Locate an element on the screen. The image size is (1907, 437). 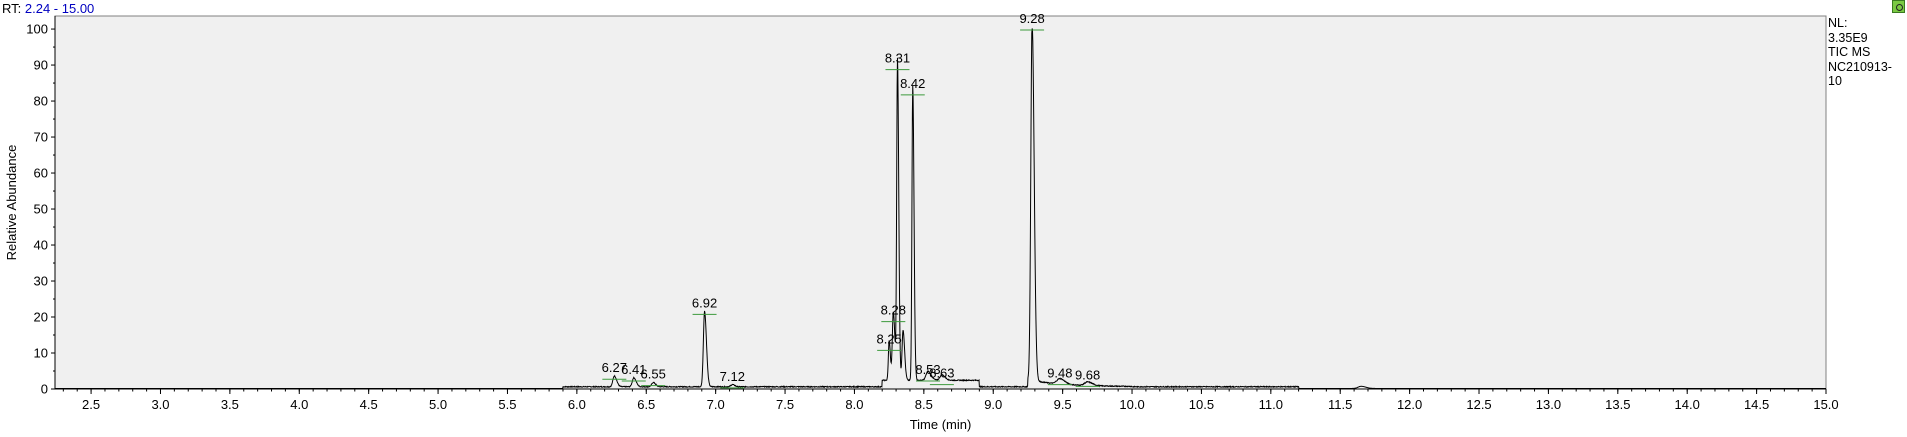
peak-label: 6.27 is located at coordinates (614, 367).